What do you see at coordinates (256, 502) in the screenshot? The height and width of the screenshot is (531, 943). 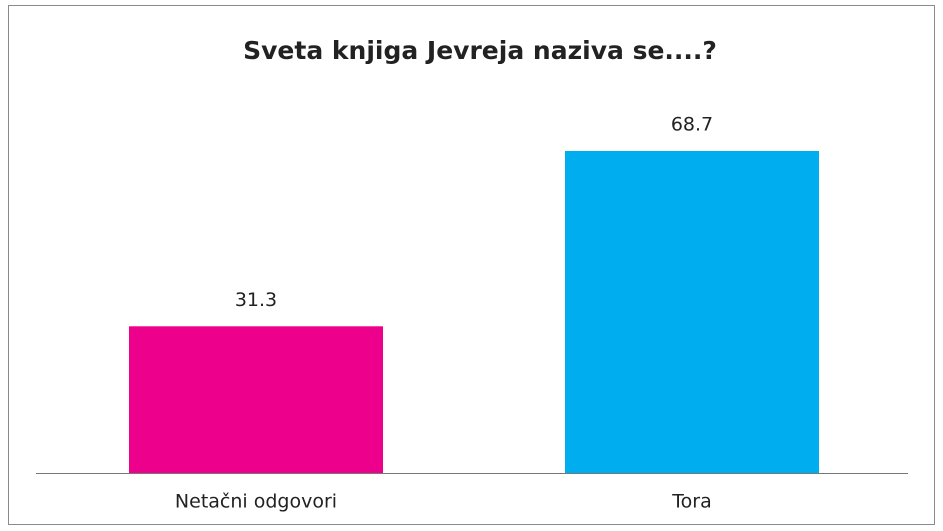 I see `x-tick-label: Netačni odgovori` at bounding box center [256, 502].